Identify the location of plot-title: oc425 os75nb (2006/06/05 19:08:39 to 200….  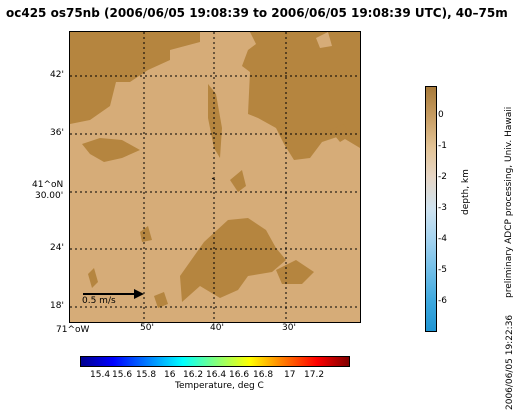
(257, 13).